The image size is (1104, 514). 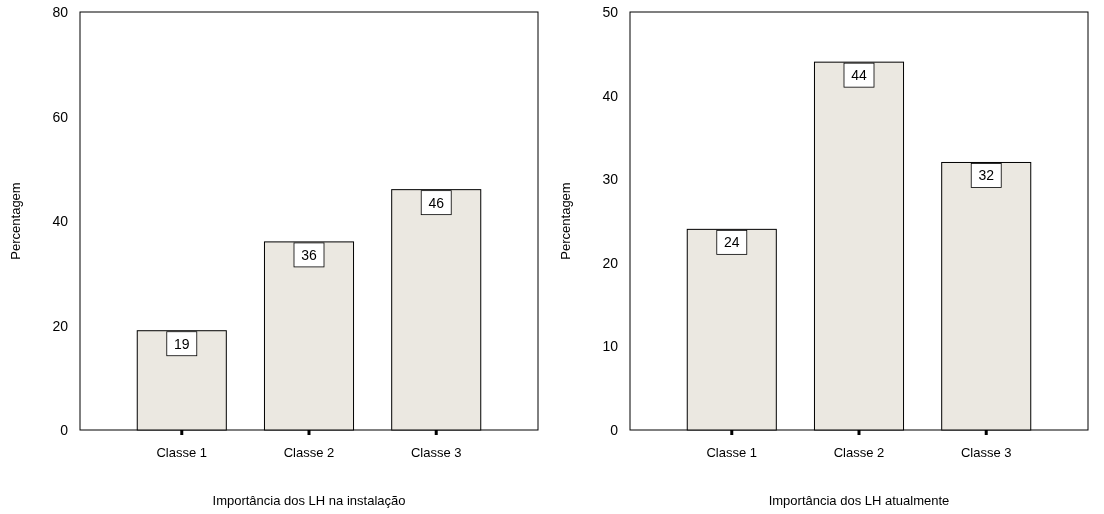 I want to click on data-label: 46, so click(x=436, y=202).